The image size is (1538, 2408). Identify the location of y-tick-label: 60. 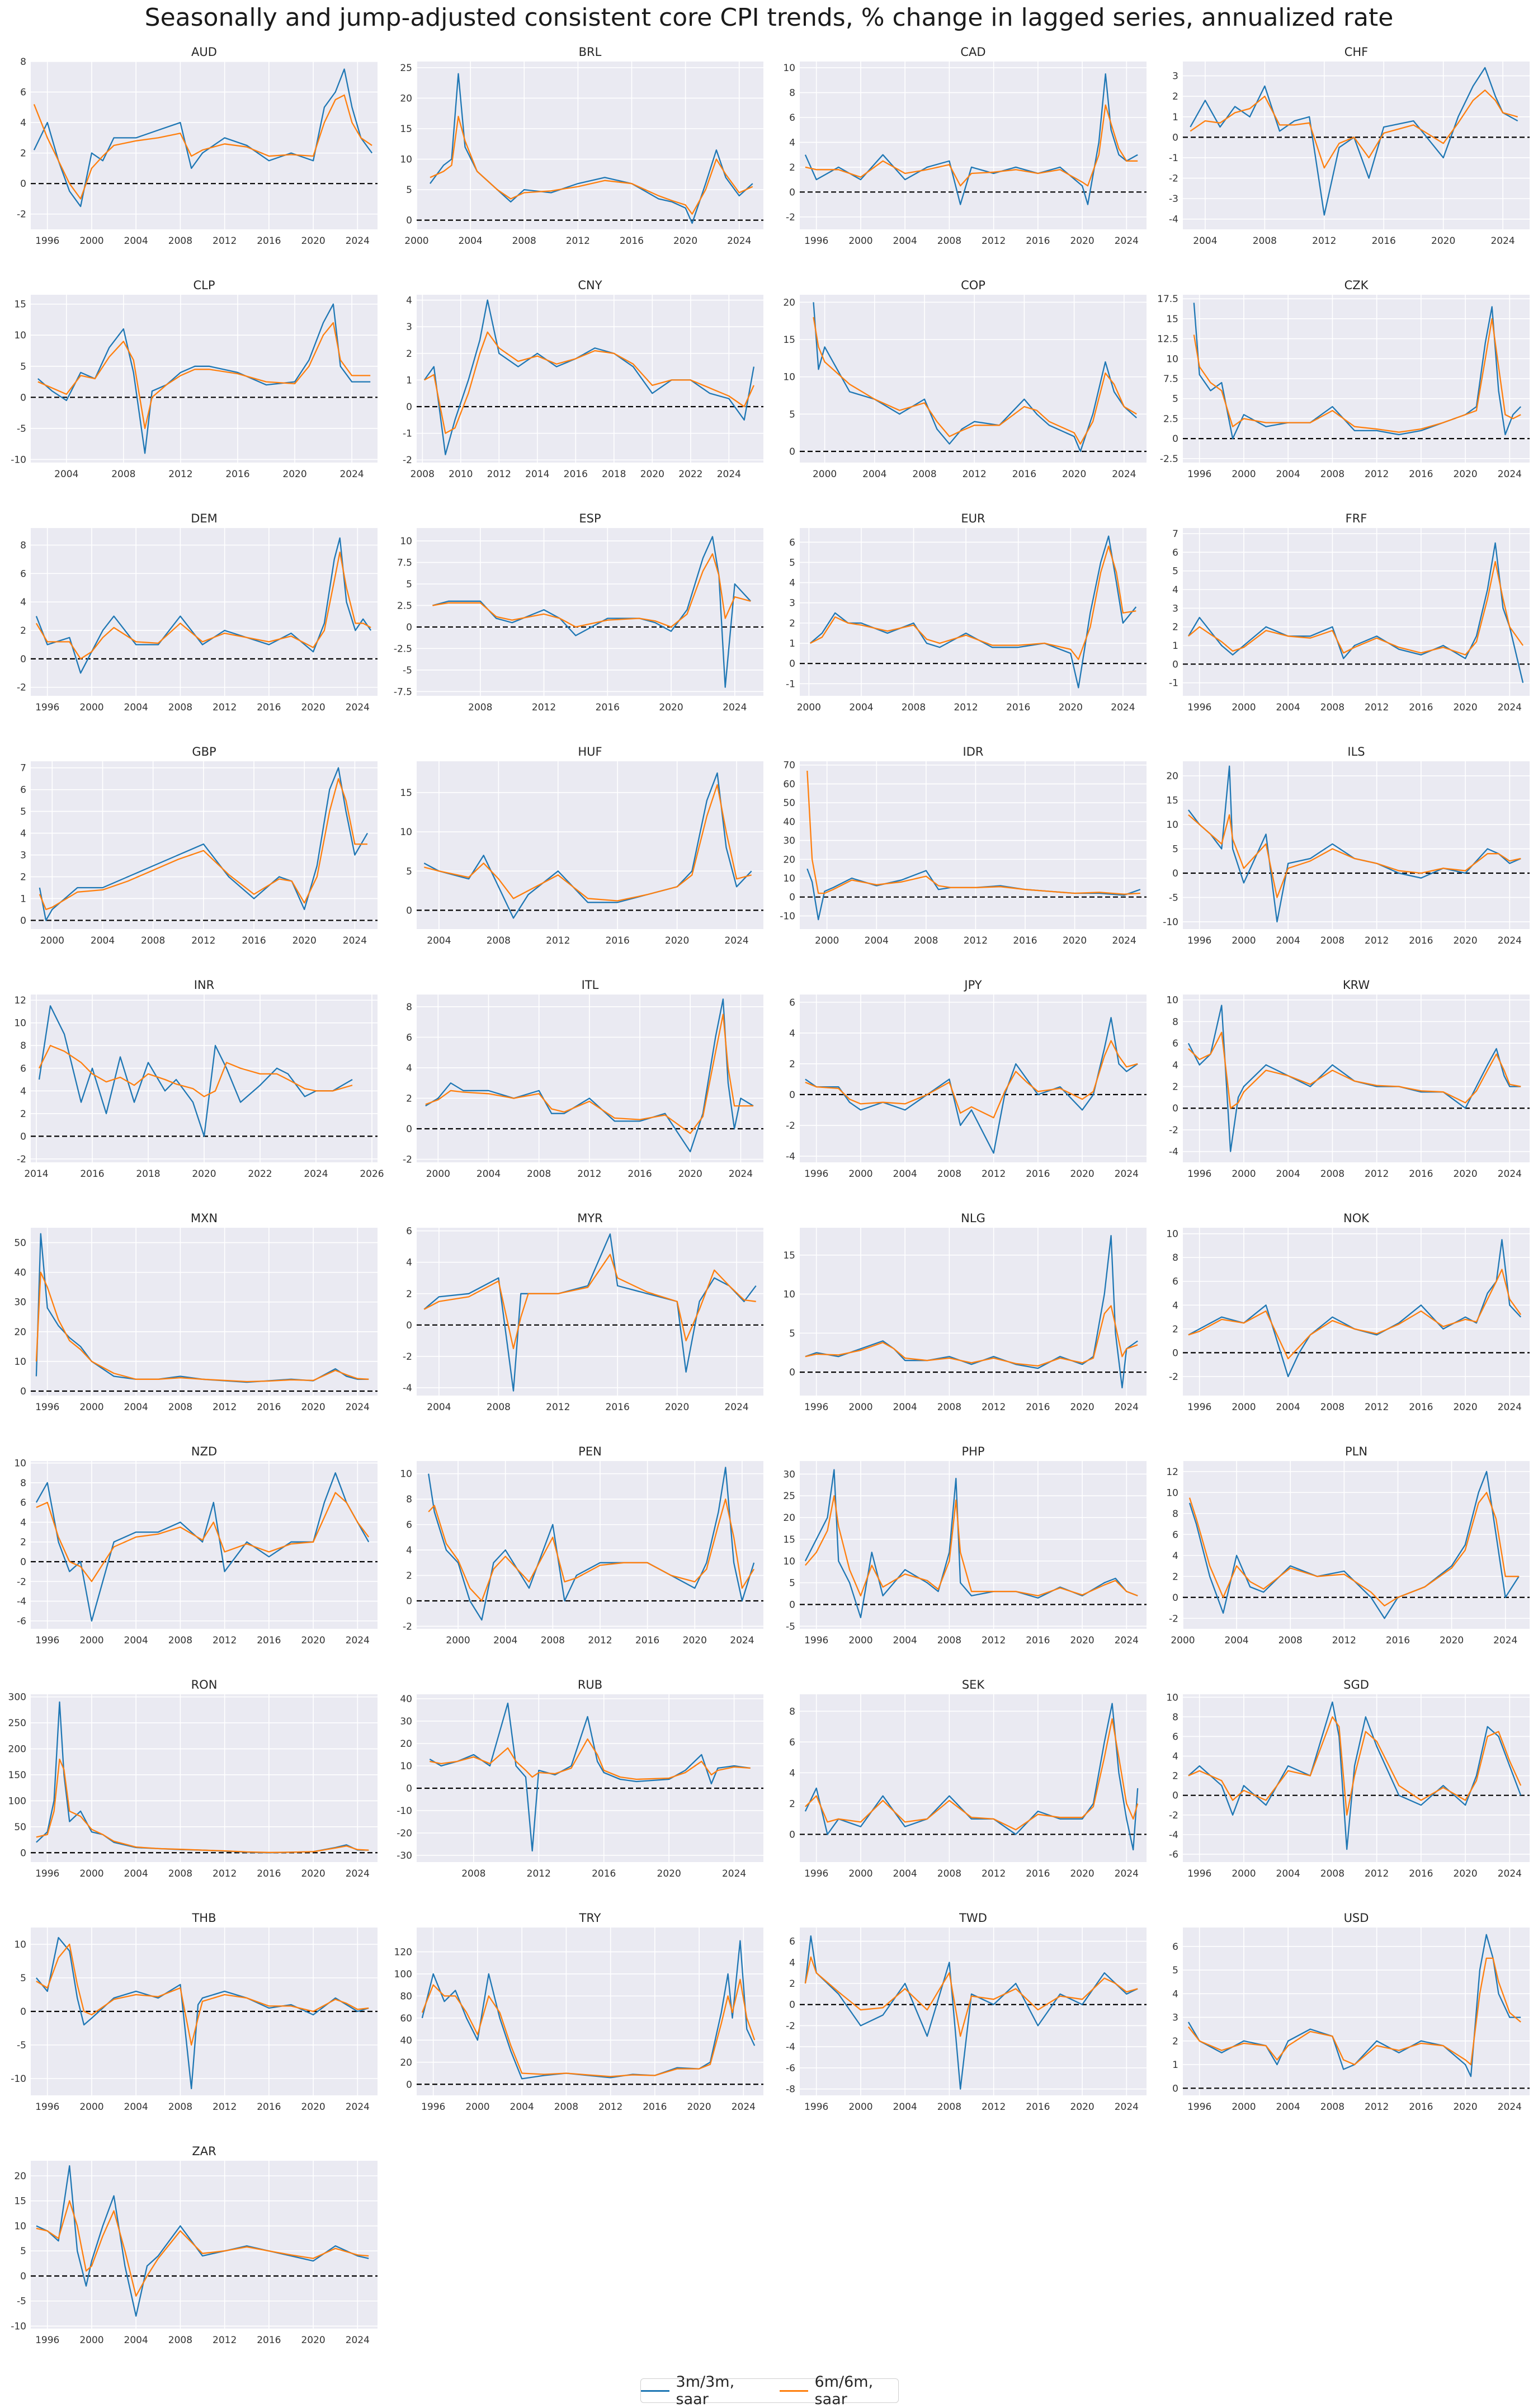
(789, 784).